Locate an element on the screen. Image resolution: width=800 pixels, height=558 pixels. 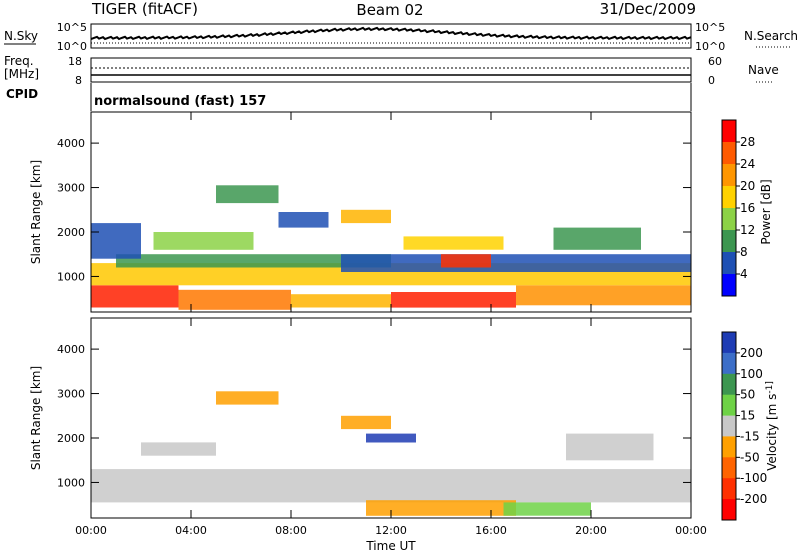
power-colorbar-tick: 8 is located at coordinates (744, 252).